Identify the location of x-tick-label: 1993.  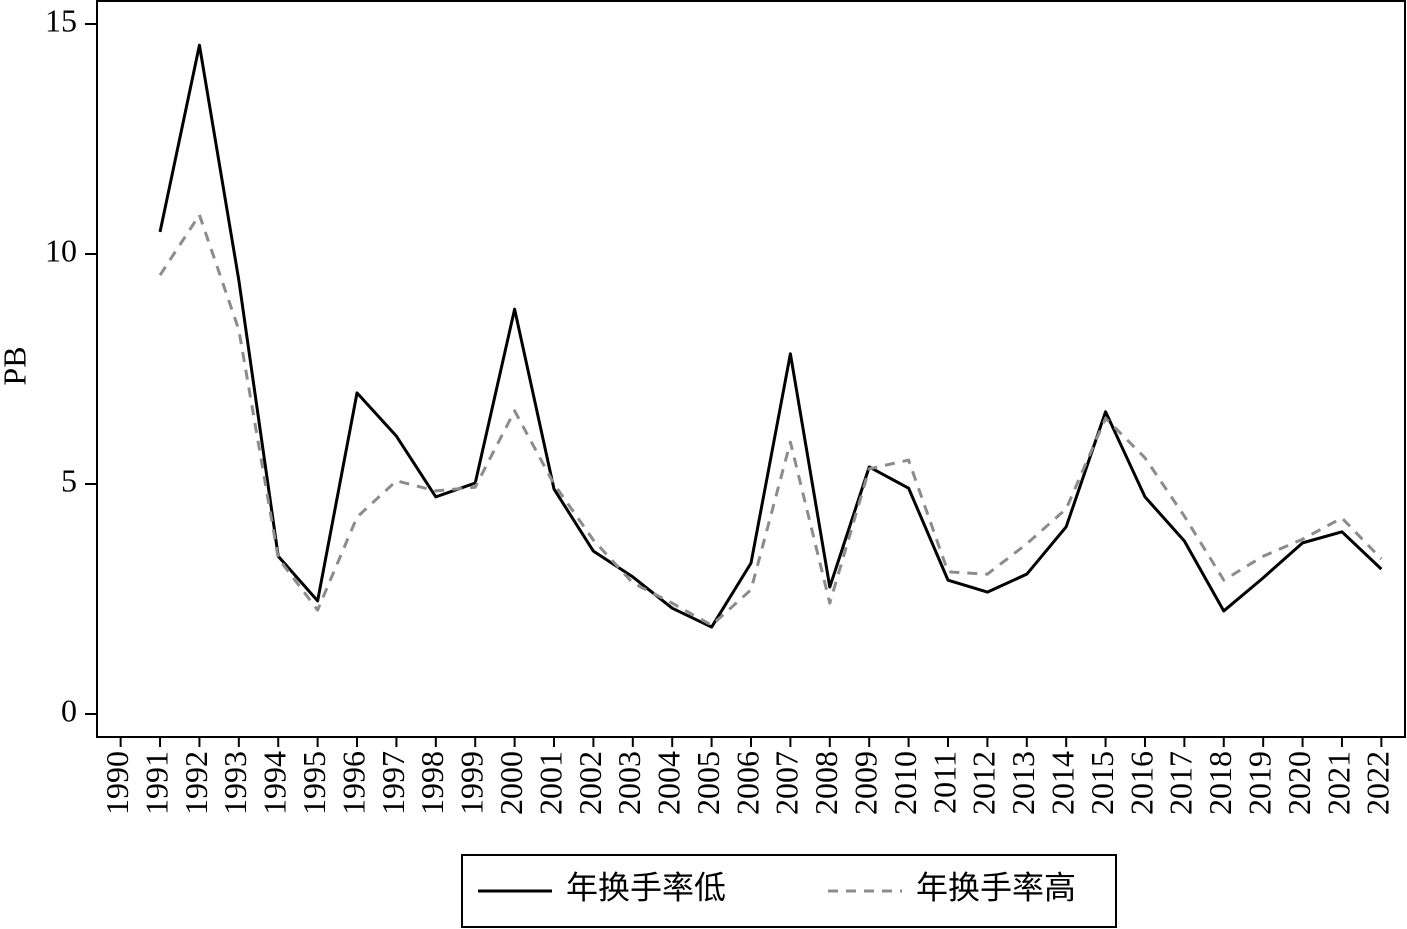
(235, 783).